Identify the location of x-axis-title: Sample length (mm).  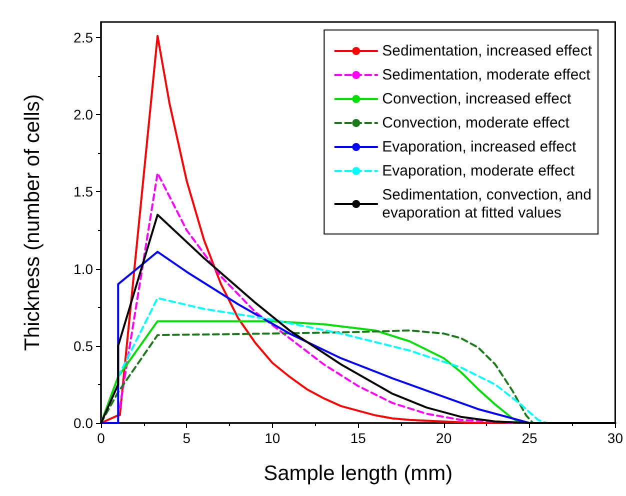
(358, 473).